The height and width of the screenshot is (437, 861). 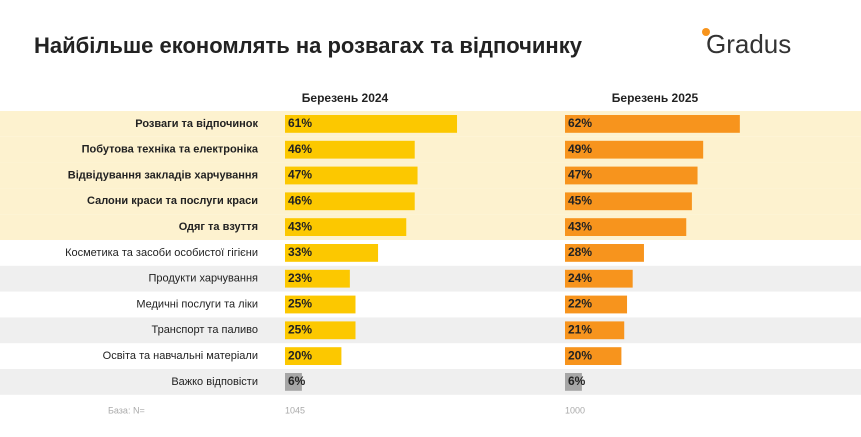 What do you see at coordinates (203, 279) in the screenshot?
I see `category-label: Продукти харчування` at bounding box center [203, 279].